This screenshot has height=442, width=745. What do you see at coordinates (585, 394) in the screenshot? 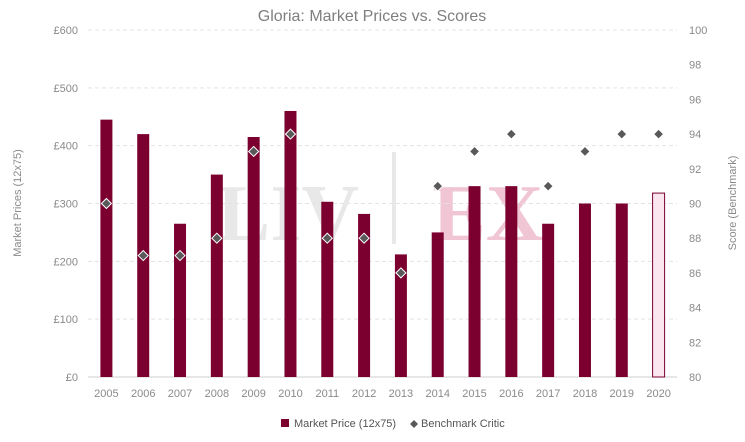
I see `x-tick-label: 2018` at bounding box center [585, 394].